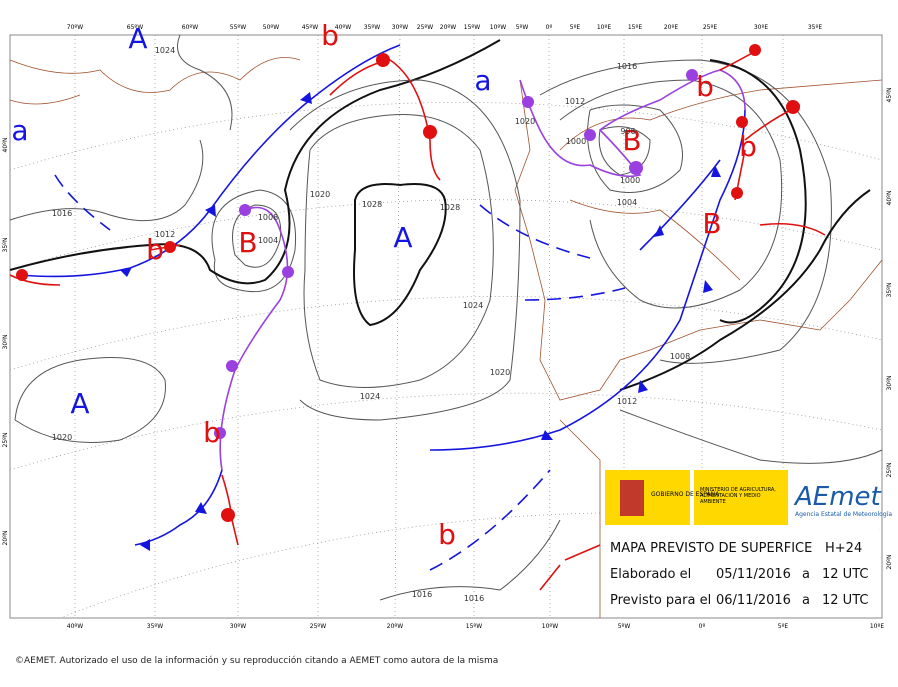  What do you see at coordinates (806, 574) in the screenshot?
I see `made-at: a` at bounding box center [806, 574].